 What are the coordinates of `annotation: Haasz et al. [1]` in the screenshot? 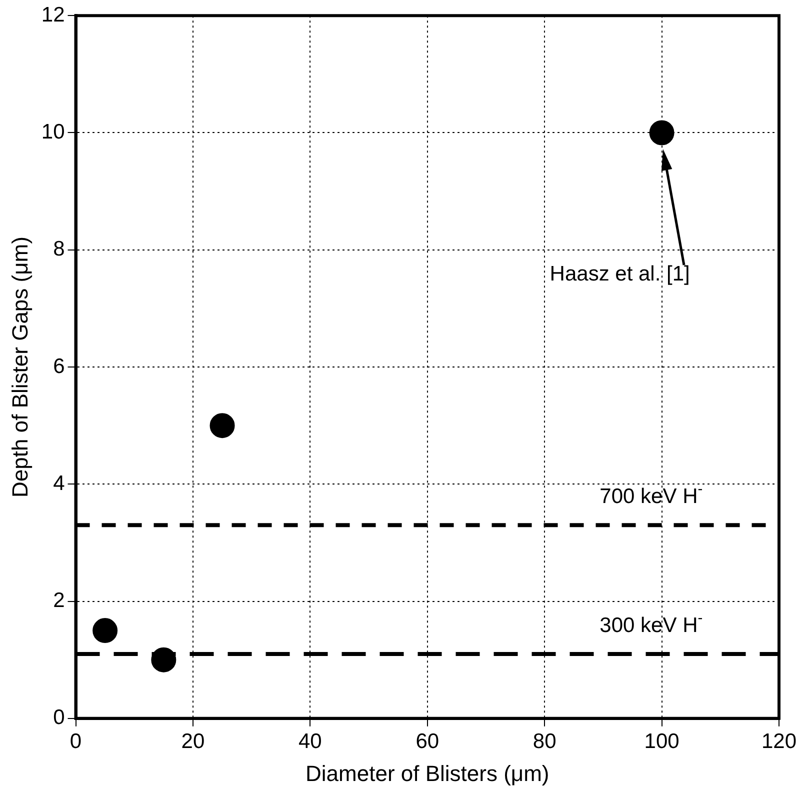 It's located at (620, 274).